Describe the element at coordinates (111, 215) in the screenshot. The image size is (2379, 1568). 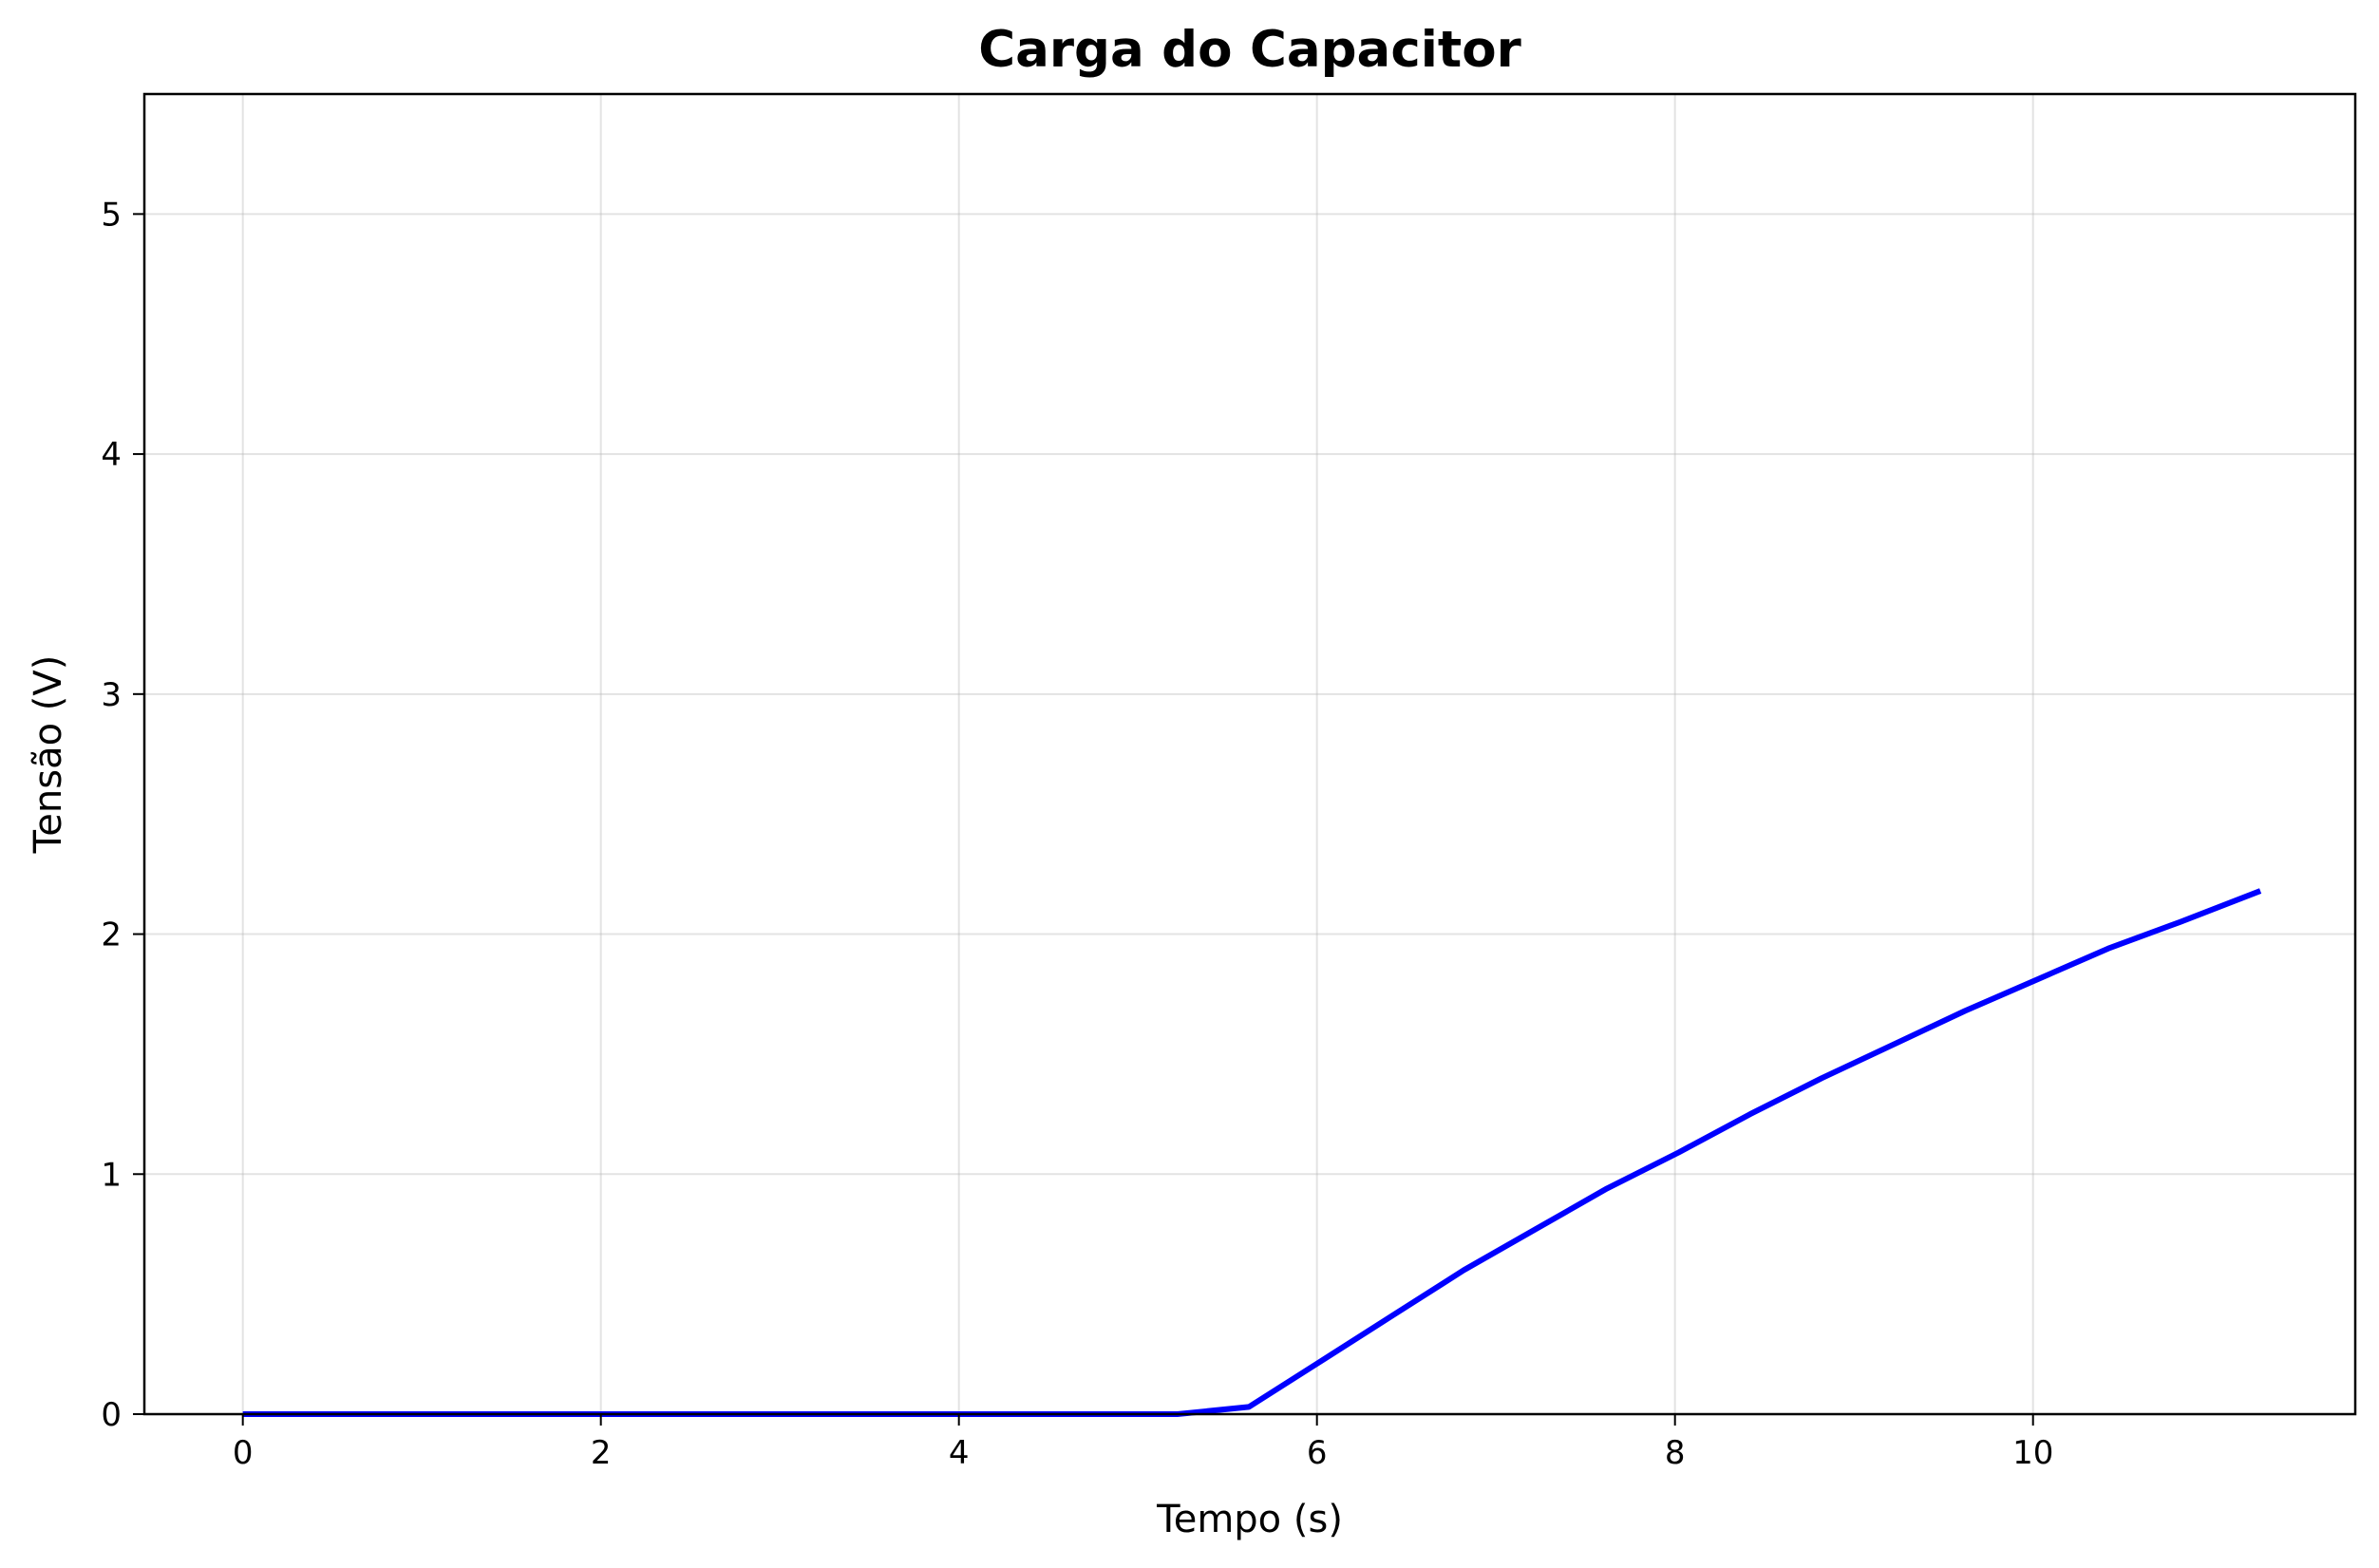
I see `y-tick-label: 5` at that location.